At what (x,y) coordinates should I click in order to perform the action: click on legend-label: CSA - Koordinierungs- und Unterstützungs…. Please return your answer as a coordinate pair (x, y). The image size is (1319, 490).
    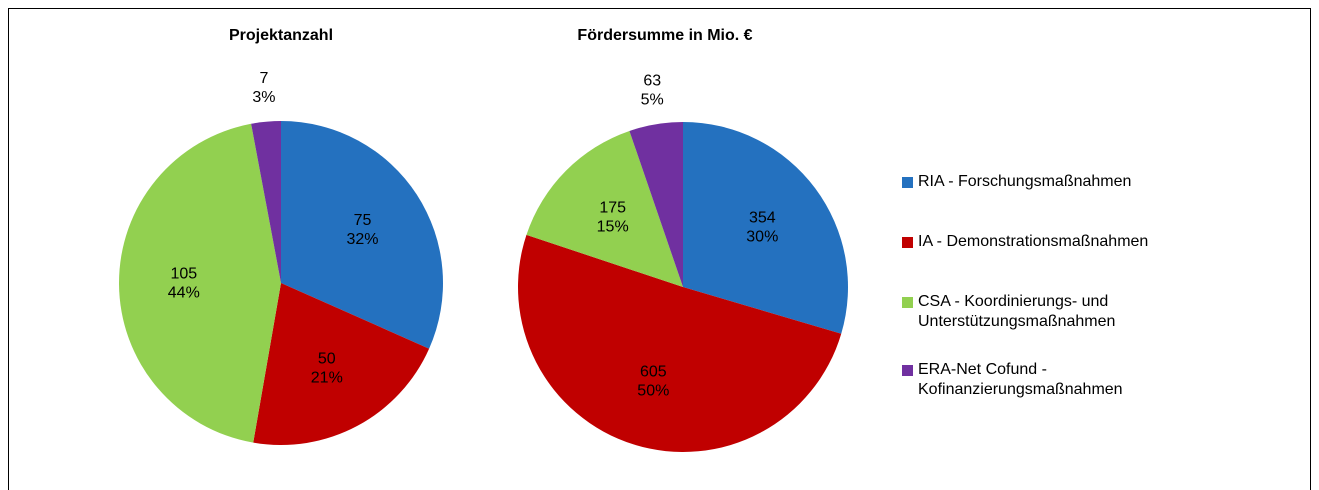
    Looking at the image, I should click on (1017, 311).